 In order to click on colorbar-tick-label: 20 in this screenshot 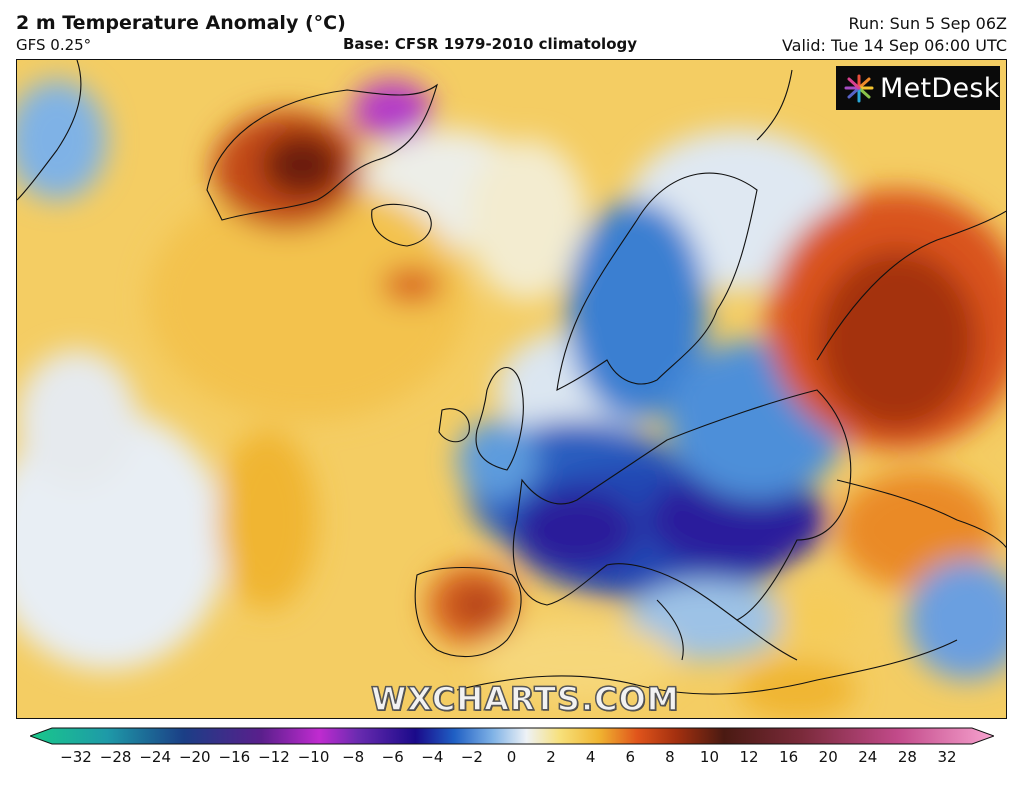, I will do `click(828, 757)`.